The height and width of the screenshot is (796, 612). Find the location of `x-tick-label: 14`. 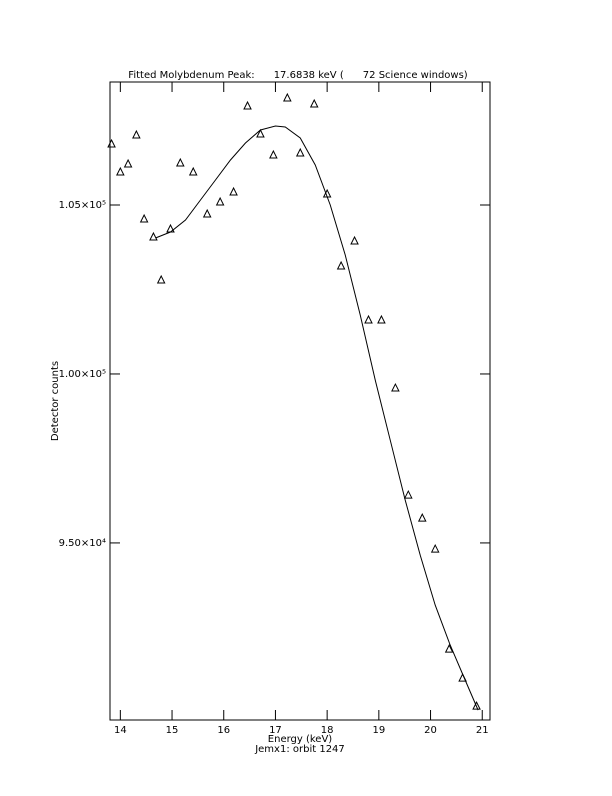

x-tick-label: 14 is located at coordinates (120, 730).